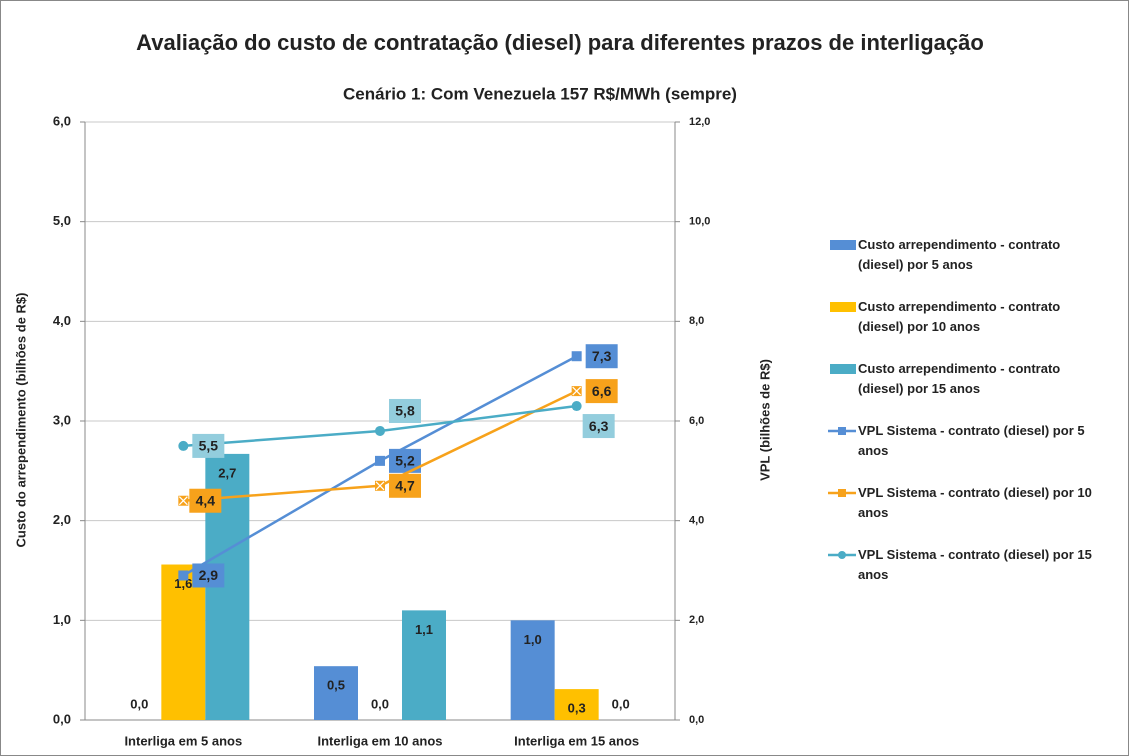  I want to click on line-value-label: 7,3, so click(602, 356).